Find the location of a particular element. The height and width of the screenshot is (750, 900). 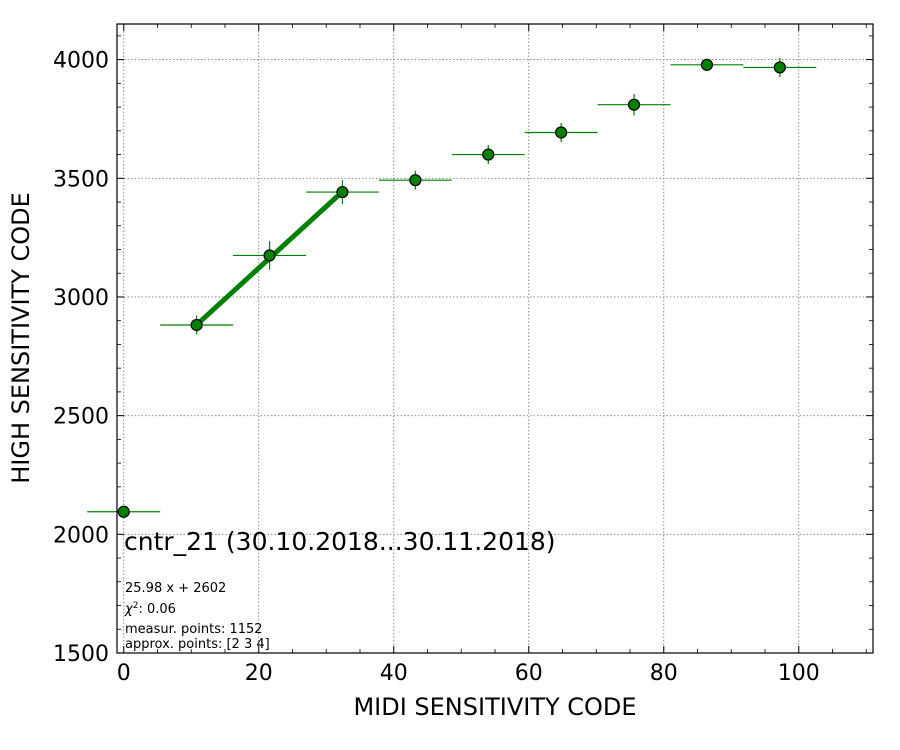

y-tick-label: 2500 is located at coordinates (81, 417).